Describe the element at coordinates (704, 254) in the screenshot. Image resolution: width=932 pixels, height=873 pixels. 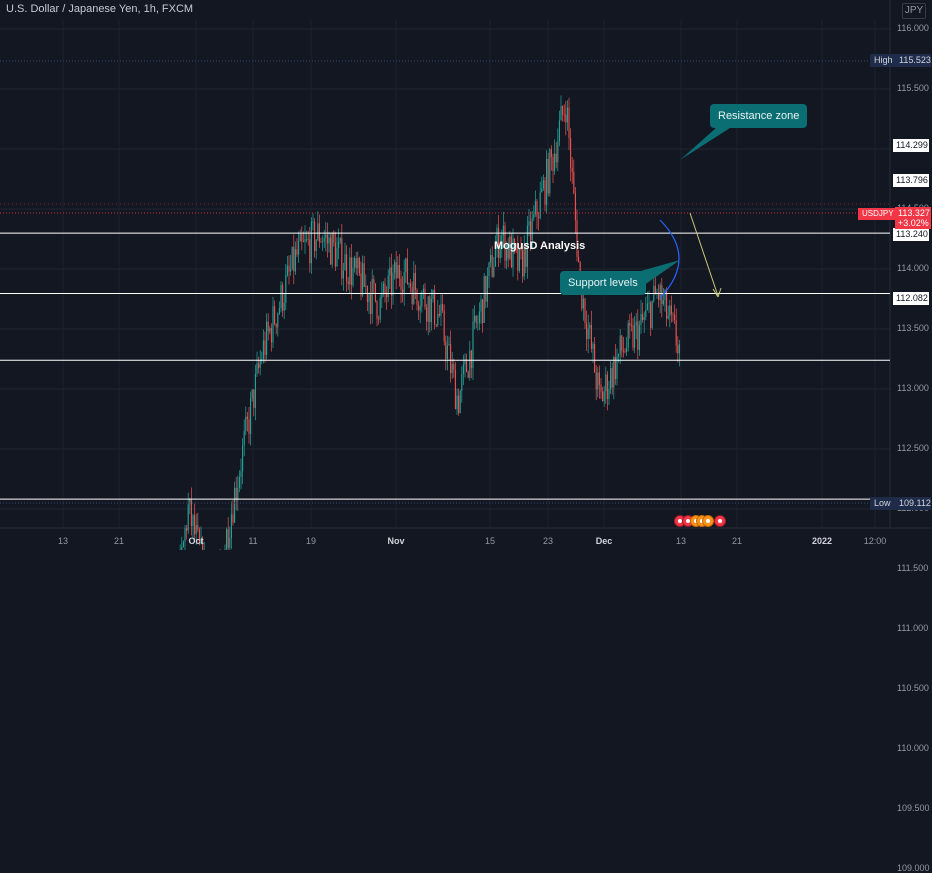
I see `projection-arrow-shaft` at that location.